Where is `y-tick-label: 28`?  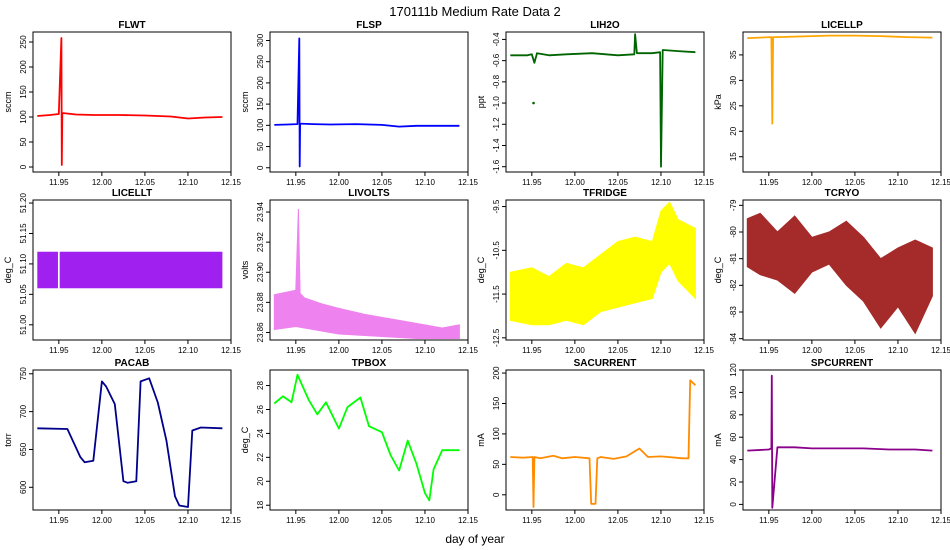
y-tick-label: 28 is located at coordinates (260, 385).